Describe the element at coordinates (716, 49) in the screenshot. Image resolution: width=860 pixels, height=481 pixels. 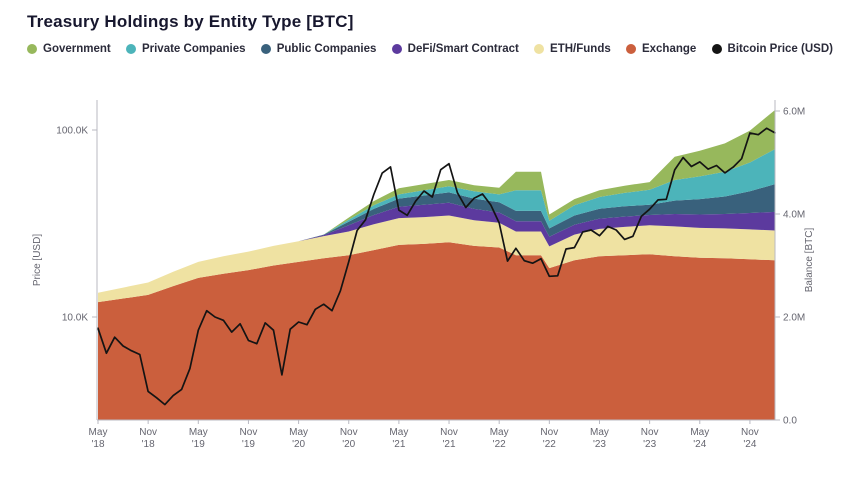
I see `legend-swatch-bitcoin-price-usd-icon` at that location.